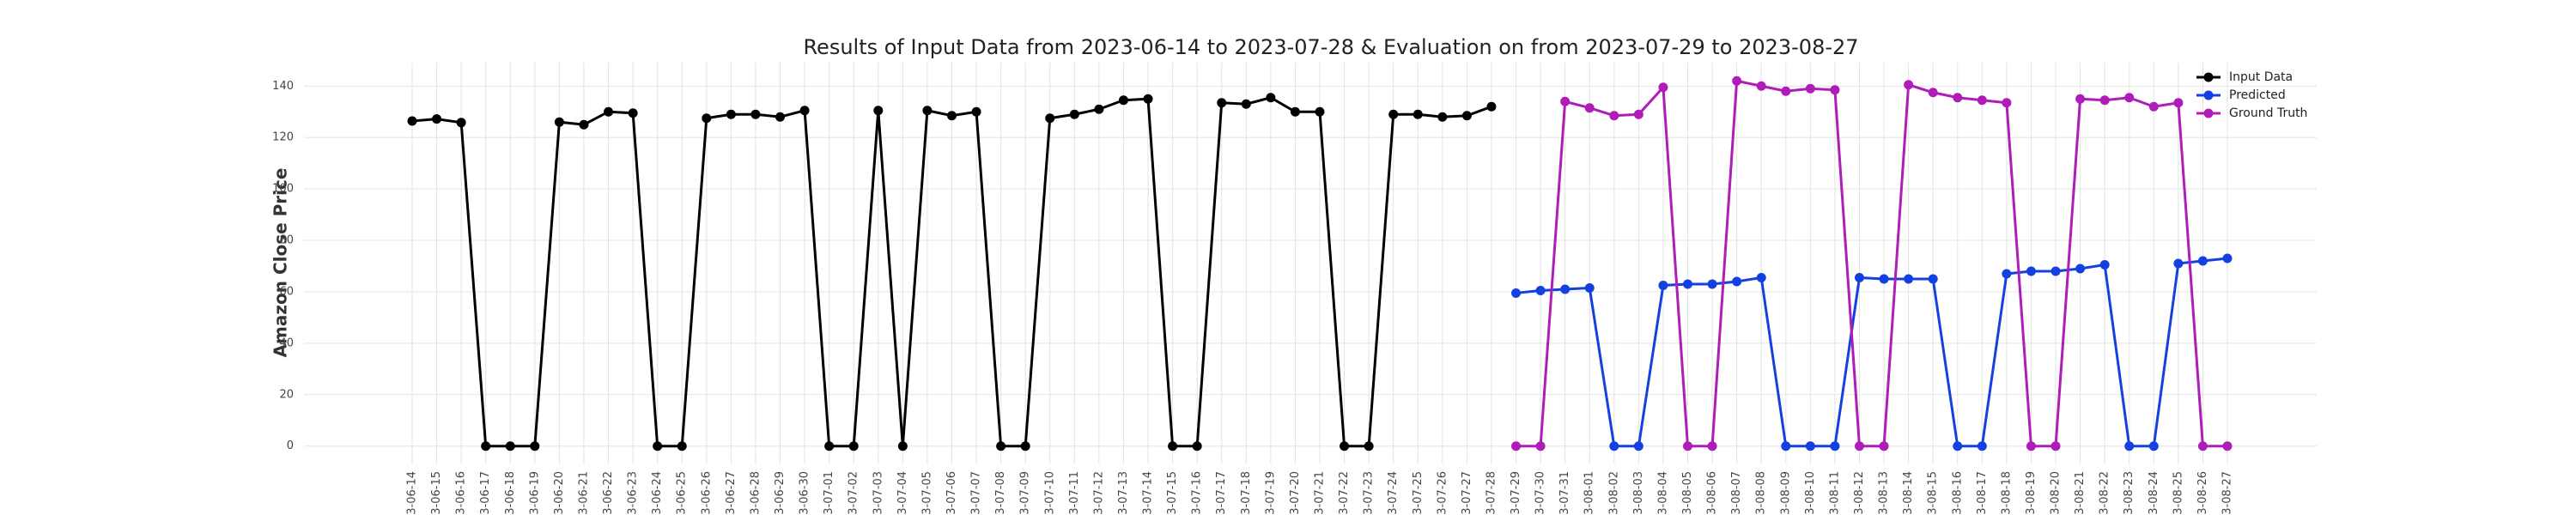 The width and height of the screenshot is (2576, 515). I want to click on x-tick-label: 2023-07-10, so click(1049, 493).